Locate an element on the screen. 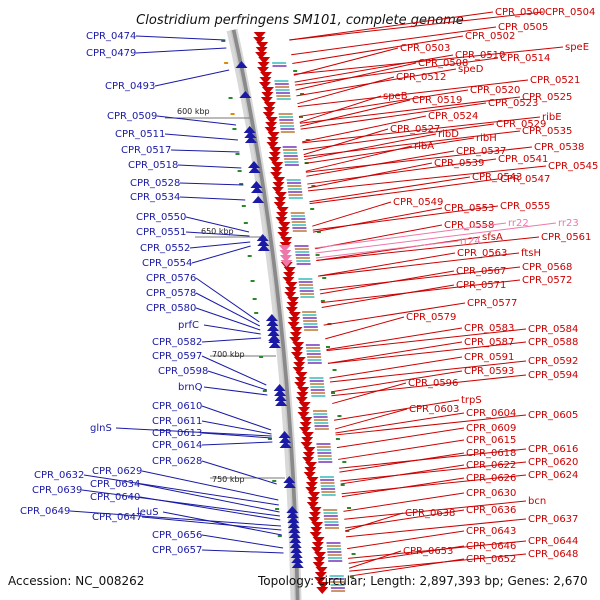 This screenshot has width=600, height=600. reverse-gene-label: CPR_0640 is located at coordinates (115, 497).